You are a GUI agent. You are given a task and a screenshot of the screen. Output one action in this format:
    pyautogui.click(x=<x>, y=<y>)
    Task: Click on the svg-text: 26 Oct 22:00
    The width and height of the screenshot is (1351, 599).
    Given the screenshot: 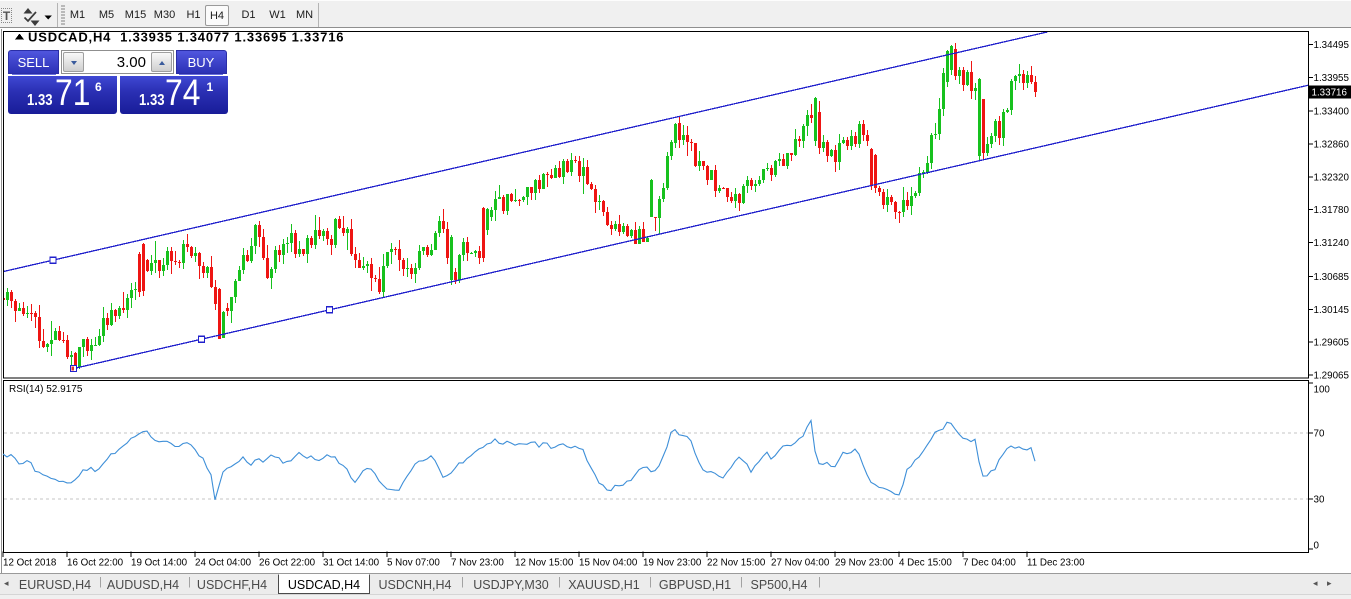 What is the action you would take?
    pyautogui.click(x=287, y=563)
    